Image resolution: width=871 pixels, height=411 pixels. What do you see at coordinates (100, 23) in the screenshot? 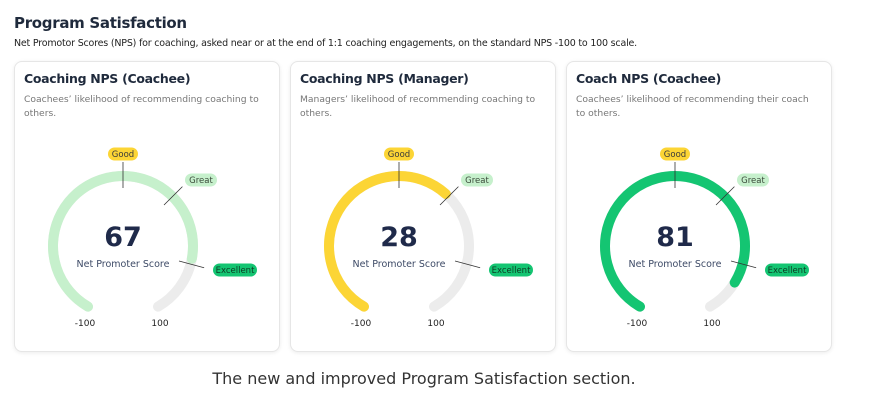
I see `page-title: Program Satisfaction` at bounding box center [100, 23].